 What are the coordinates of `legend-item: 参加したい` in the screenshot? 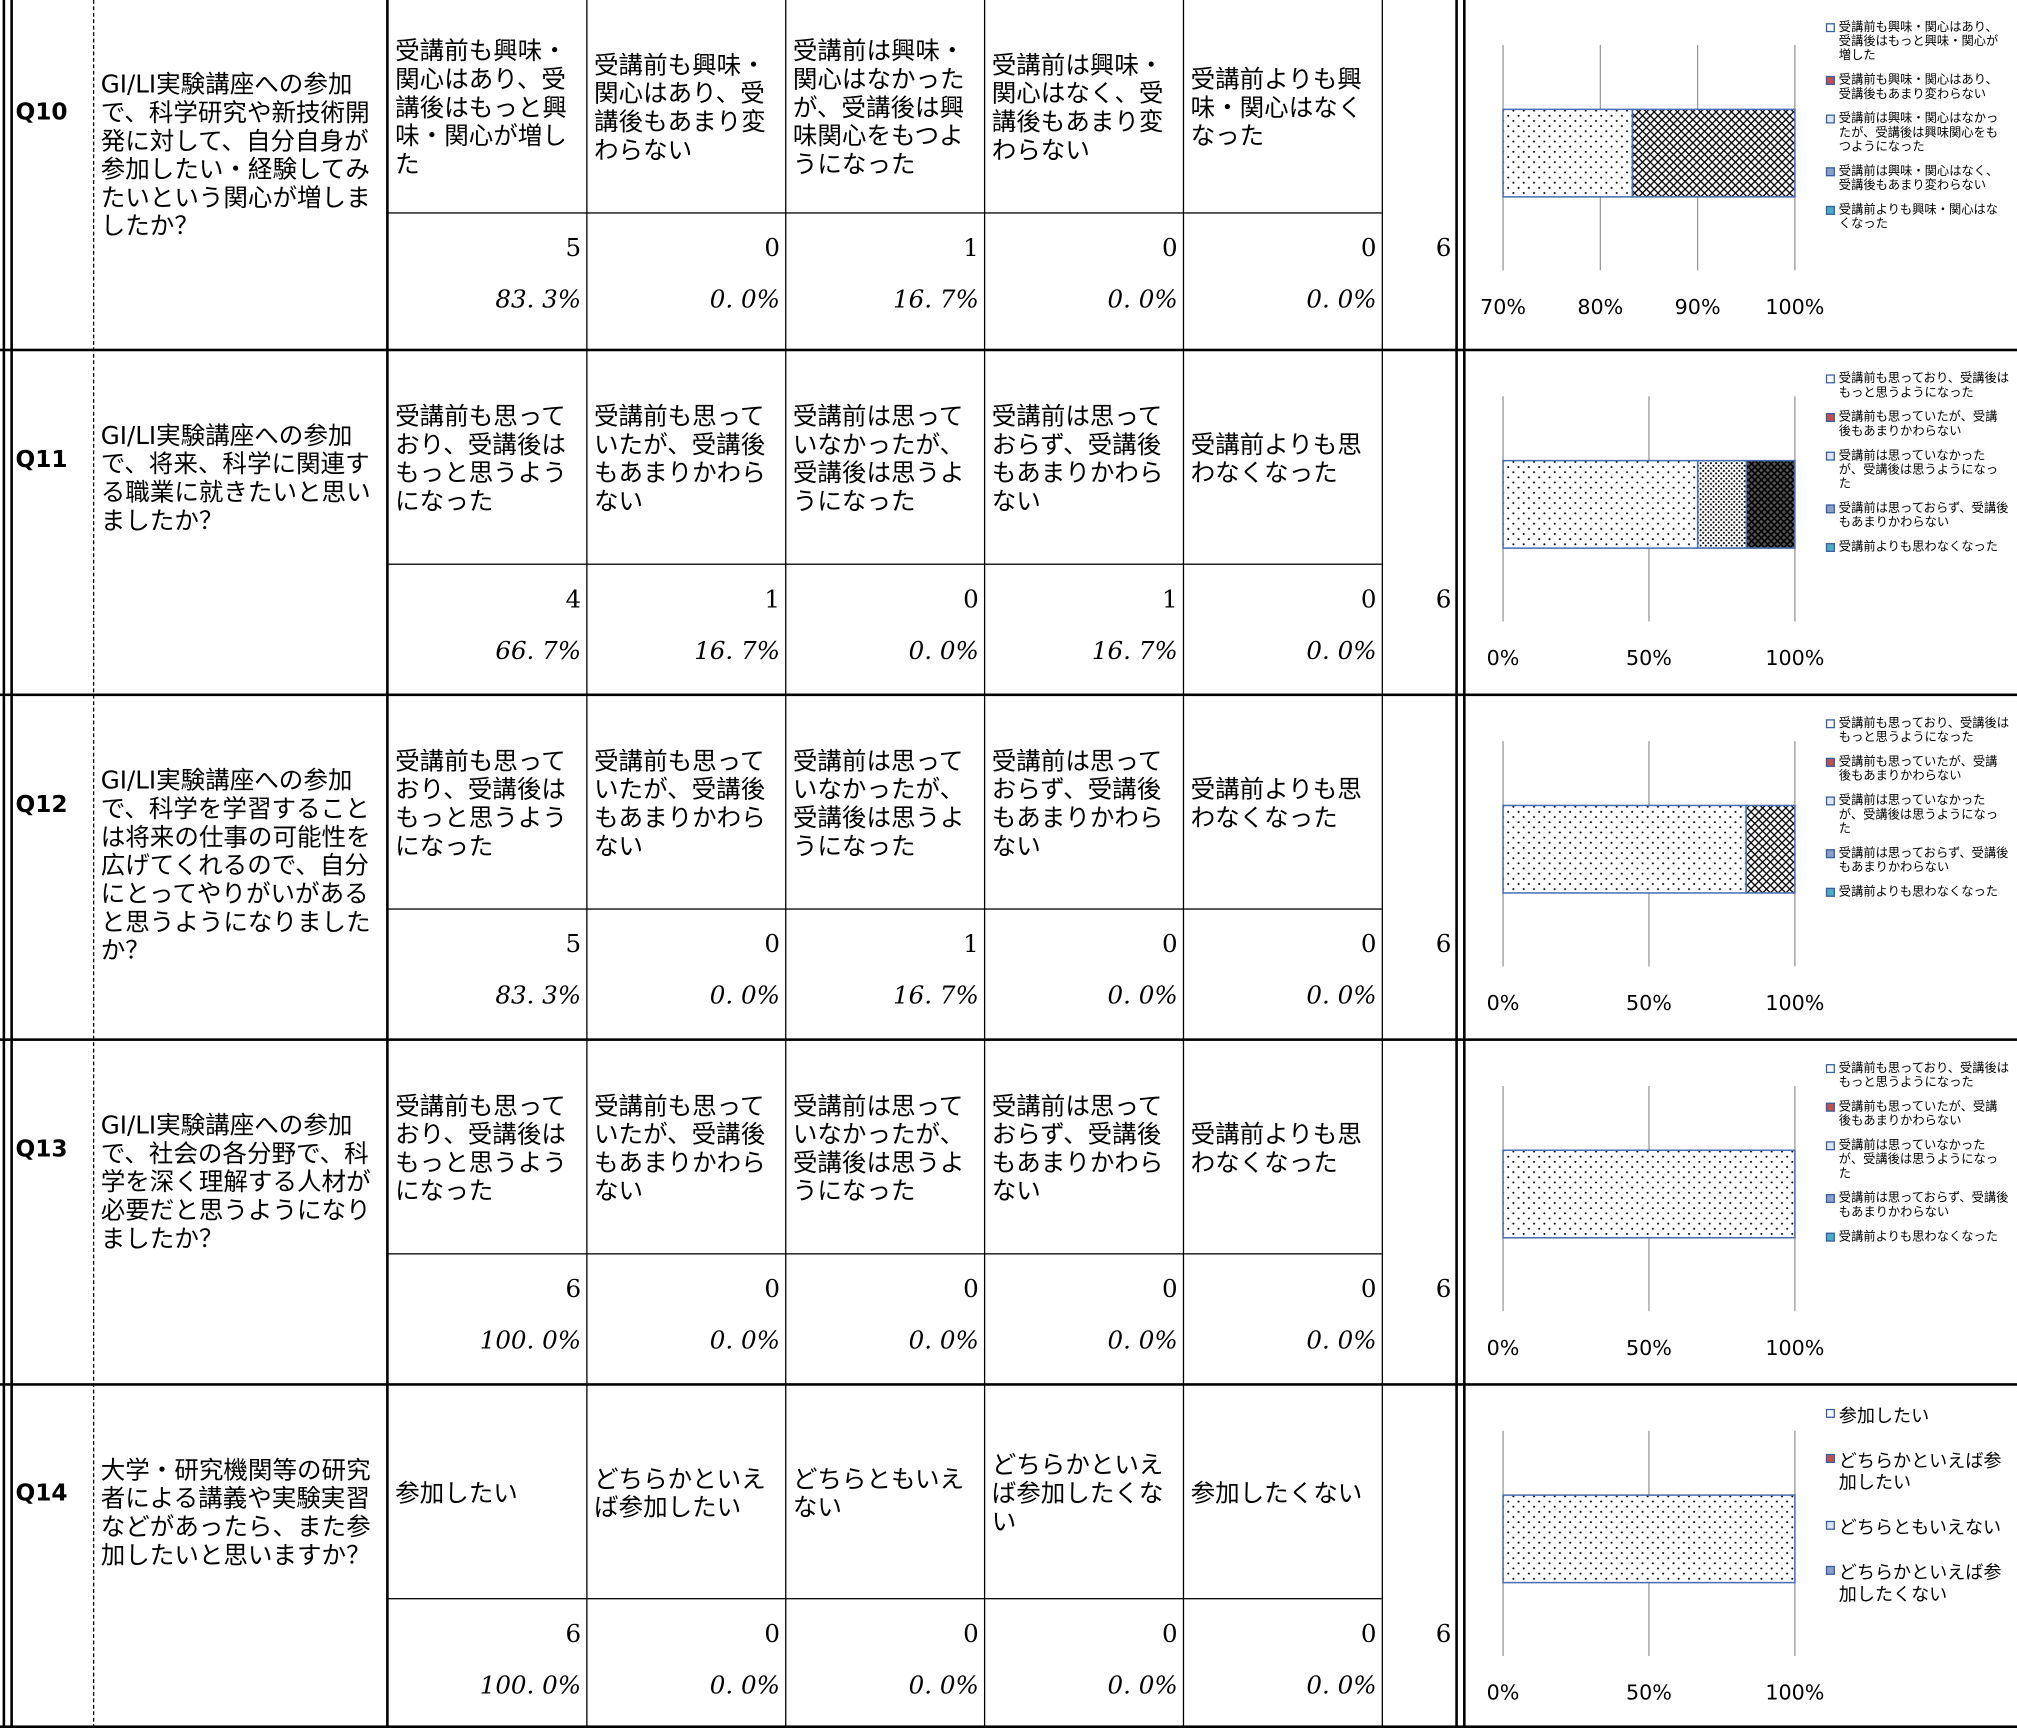 It's located at (1917, 1417).